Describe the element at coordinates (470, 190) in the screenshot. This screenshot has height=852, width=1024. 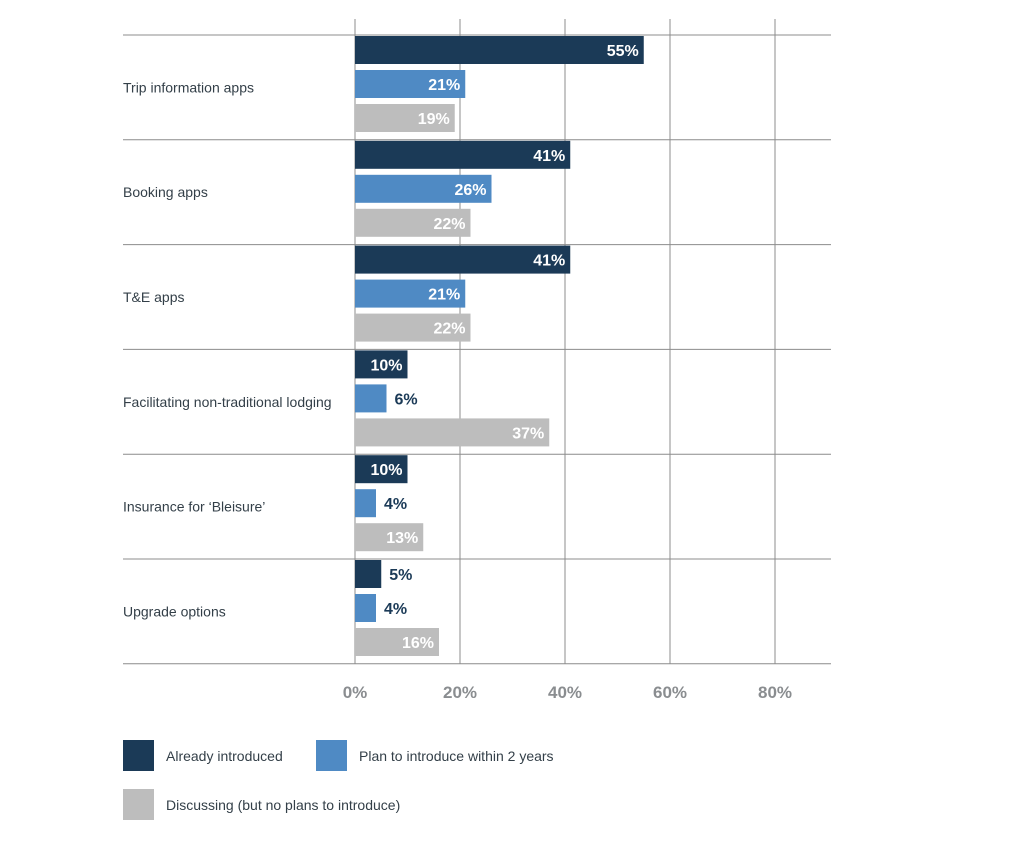
I see `data-label: 26%` at that location.